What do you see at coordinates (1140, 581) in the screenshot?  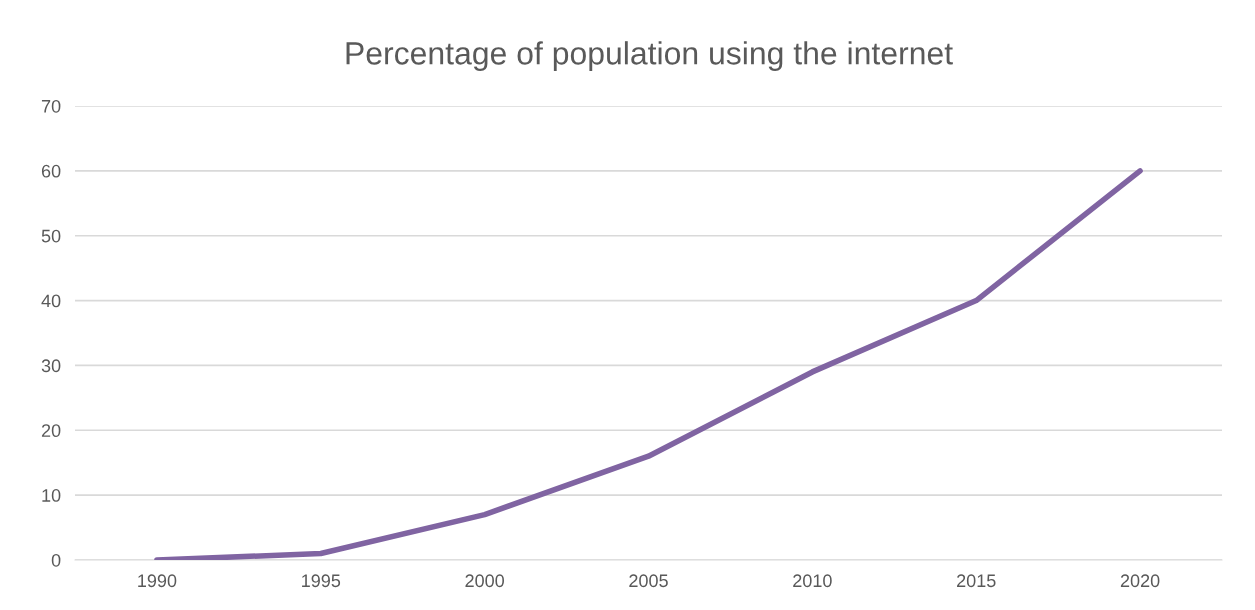 I see `x-tick-label: 2020` at bounding box center [1140, 581].